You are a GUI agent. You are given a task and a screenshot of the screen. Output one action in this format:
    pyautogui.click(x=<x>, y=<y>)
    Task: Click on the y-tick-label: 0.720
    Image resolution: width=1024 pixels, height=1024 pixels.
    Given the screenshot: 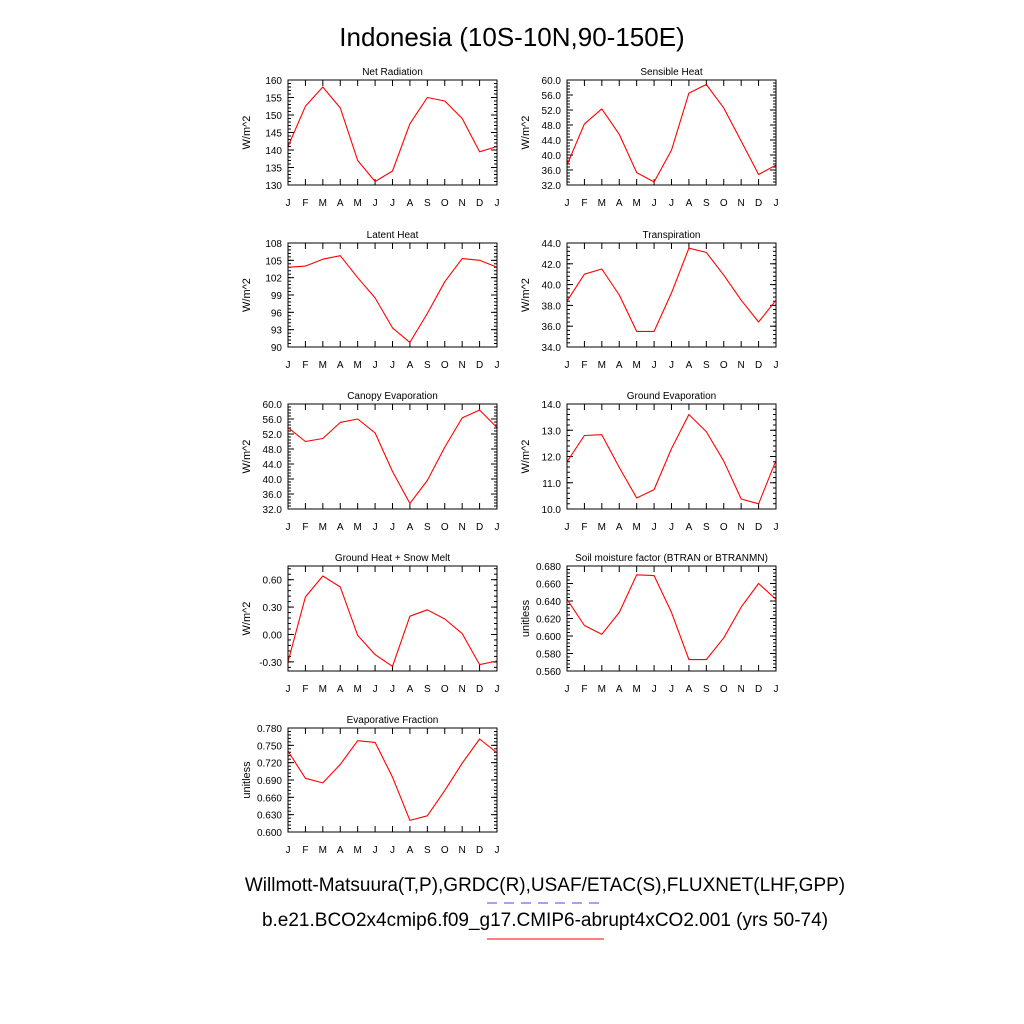 What is the action you would take?
    pyautogui.click(x=269, y=764)
    